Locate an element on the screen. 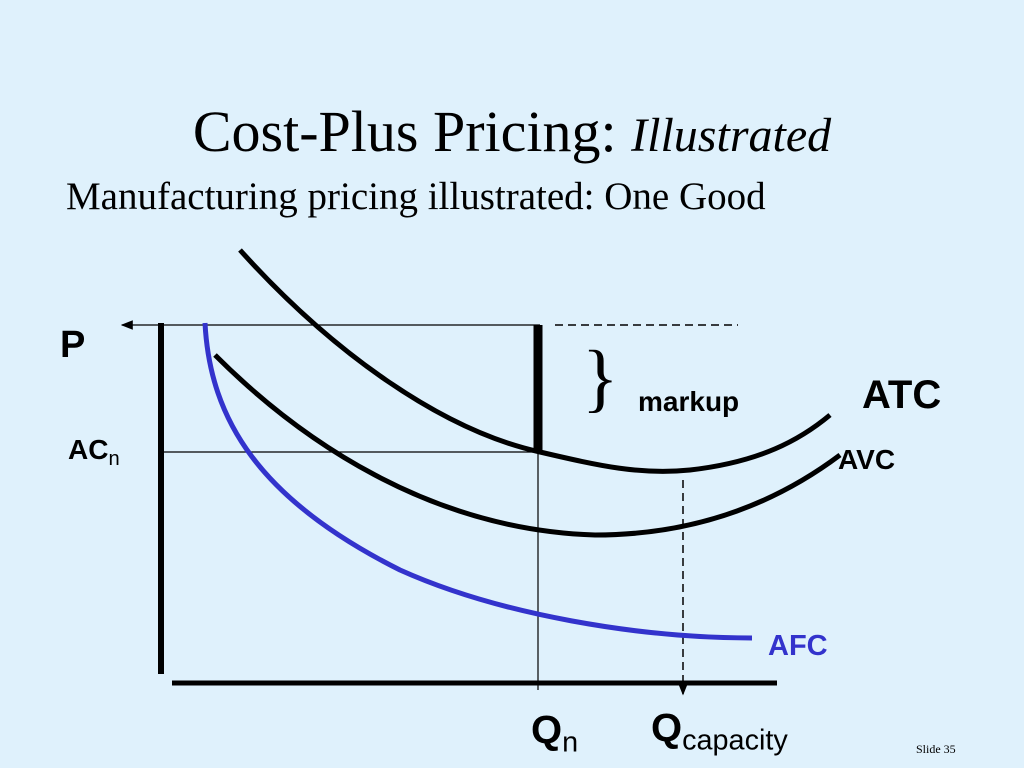  avc-label: AVC is located at coordinates (867, 459).